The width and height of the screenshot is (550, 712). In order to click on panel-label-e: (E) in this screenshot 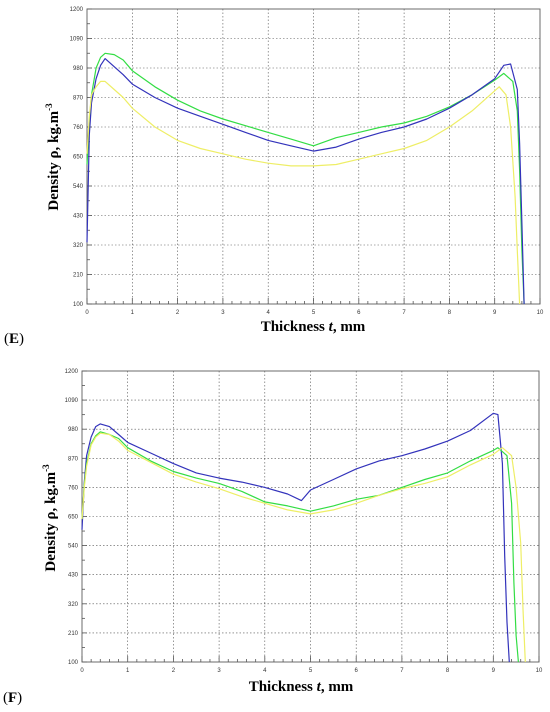, I will do `click(14, 339)`.